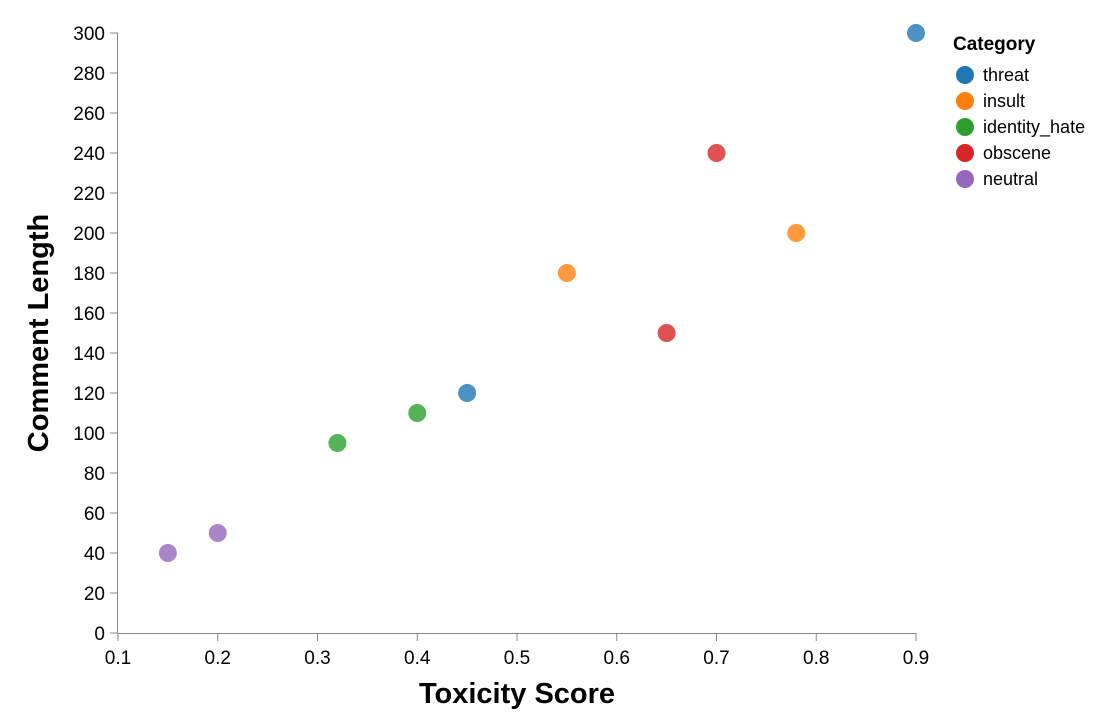  What do you see at coordinates (94, 514) in the screenshot?
I see `y-tick-label: 60` at bounding box center [94, 514].